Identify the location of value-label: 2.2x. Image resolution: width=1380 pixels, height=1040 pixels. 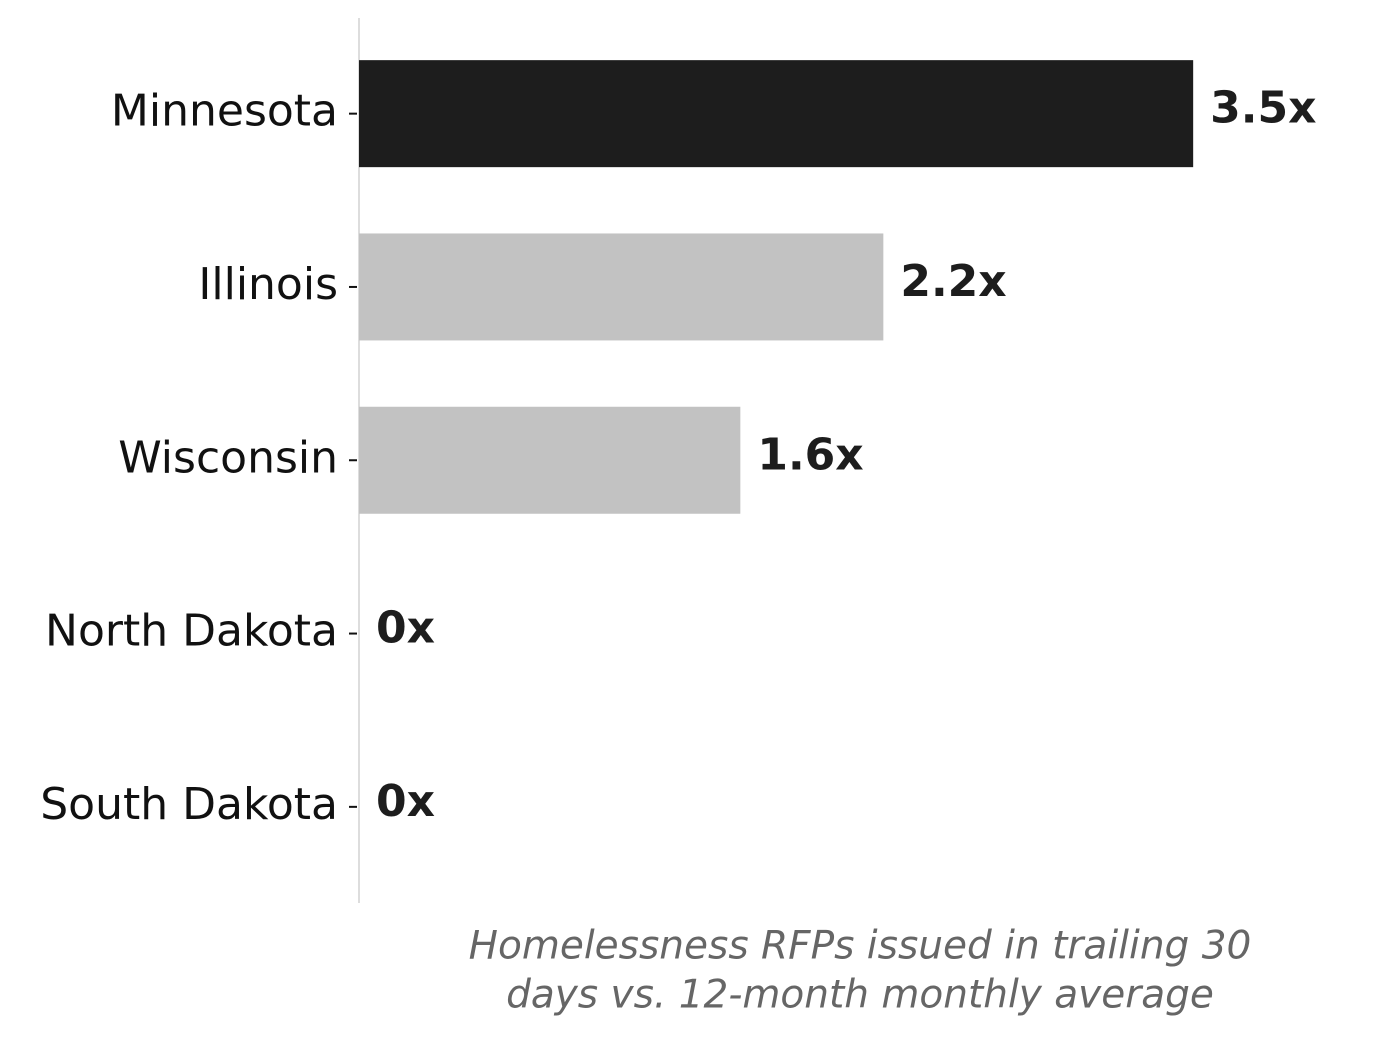
(953, 281).